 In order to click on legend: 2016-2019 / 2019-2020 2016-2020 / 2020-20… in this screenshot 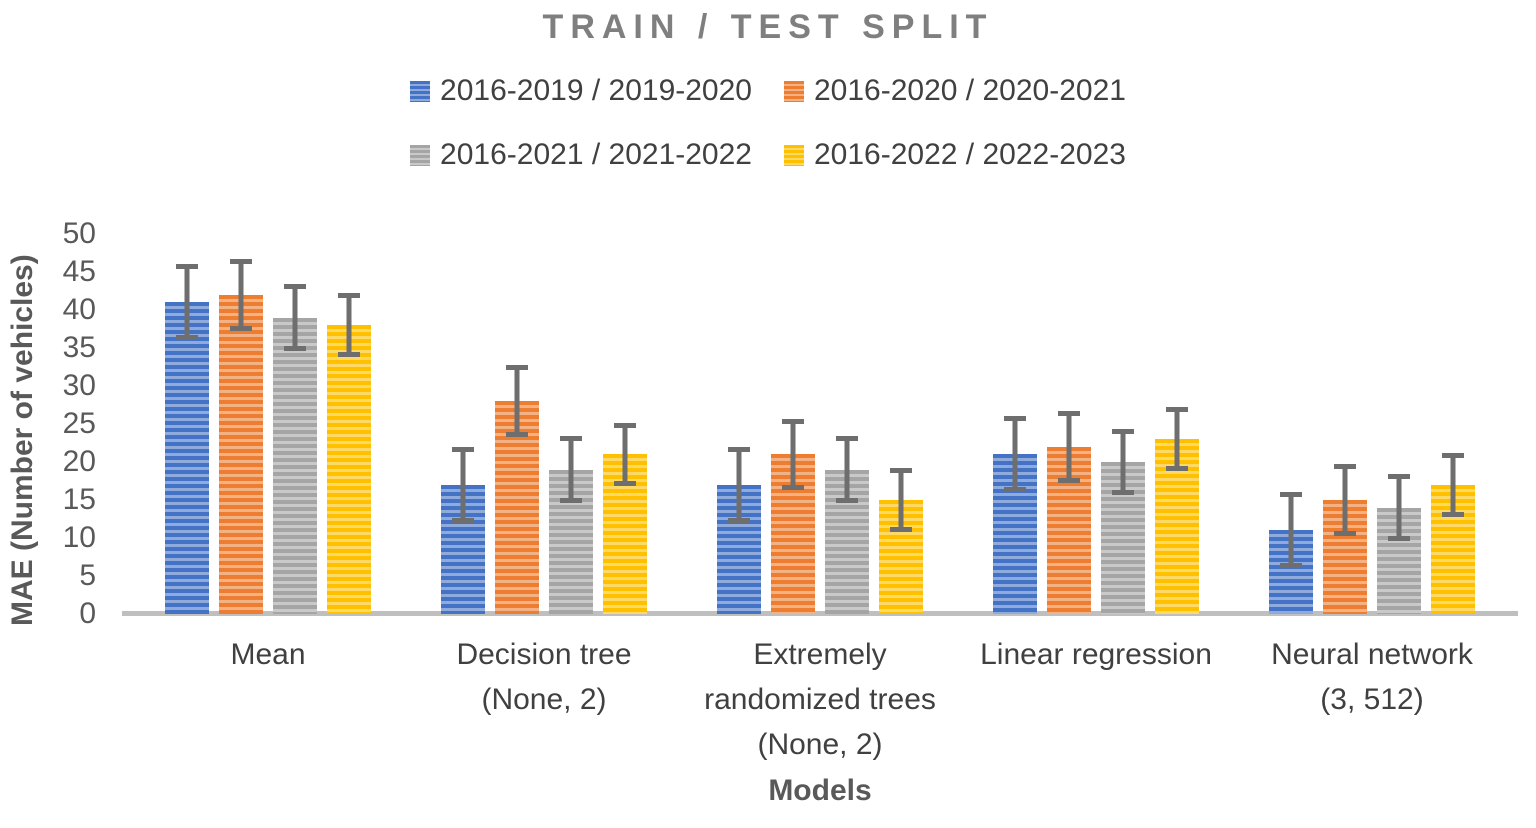, I will do `click(768, 123)`.